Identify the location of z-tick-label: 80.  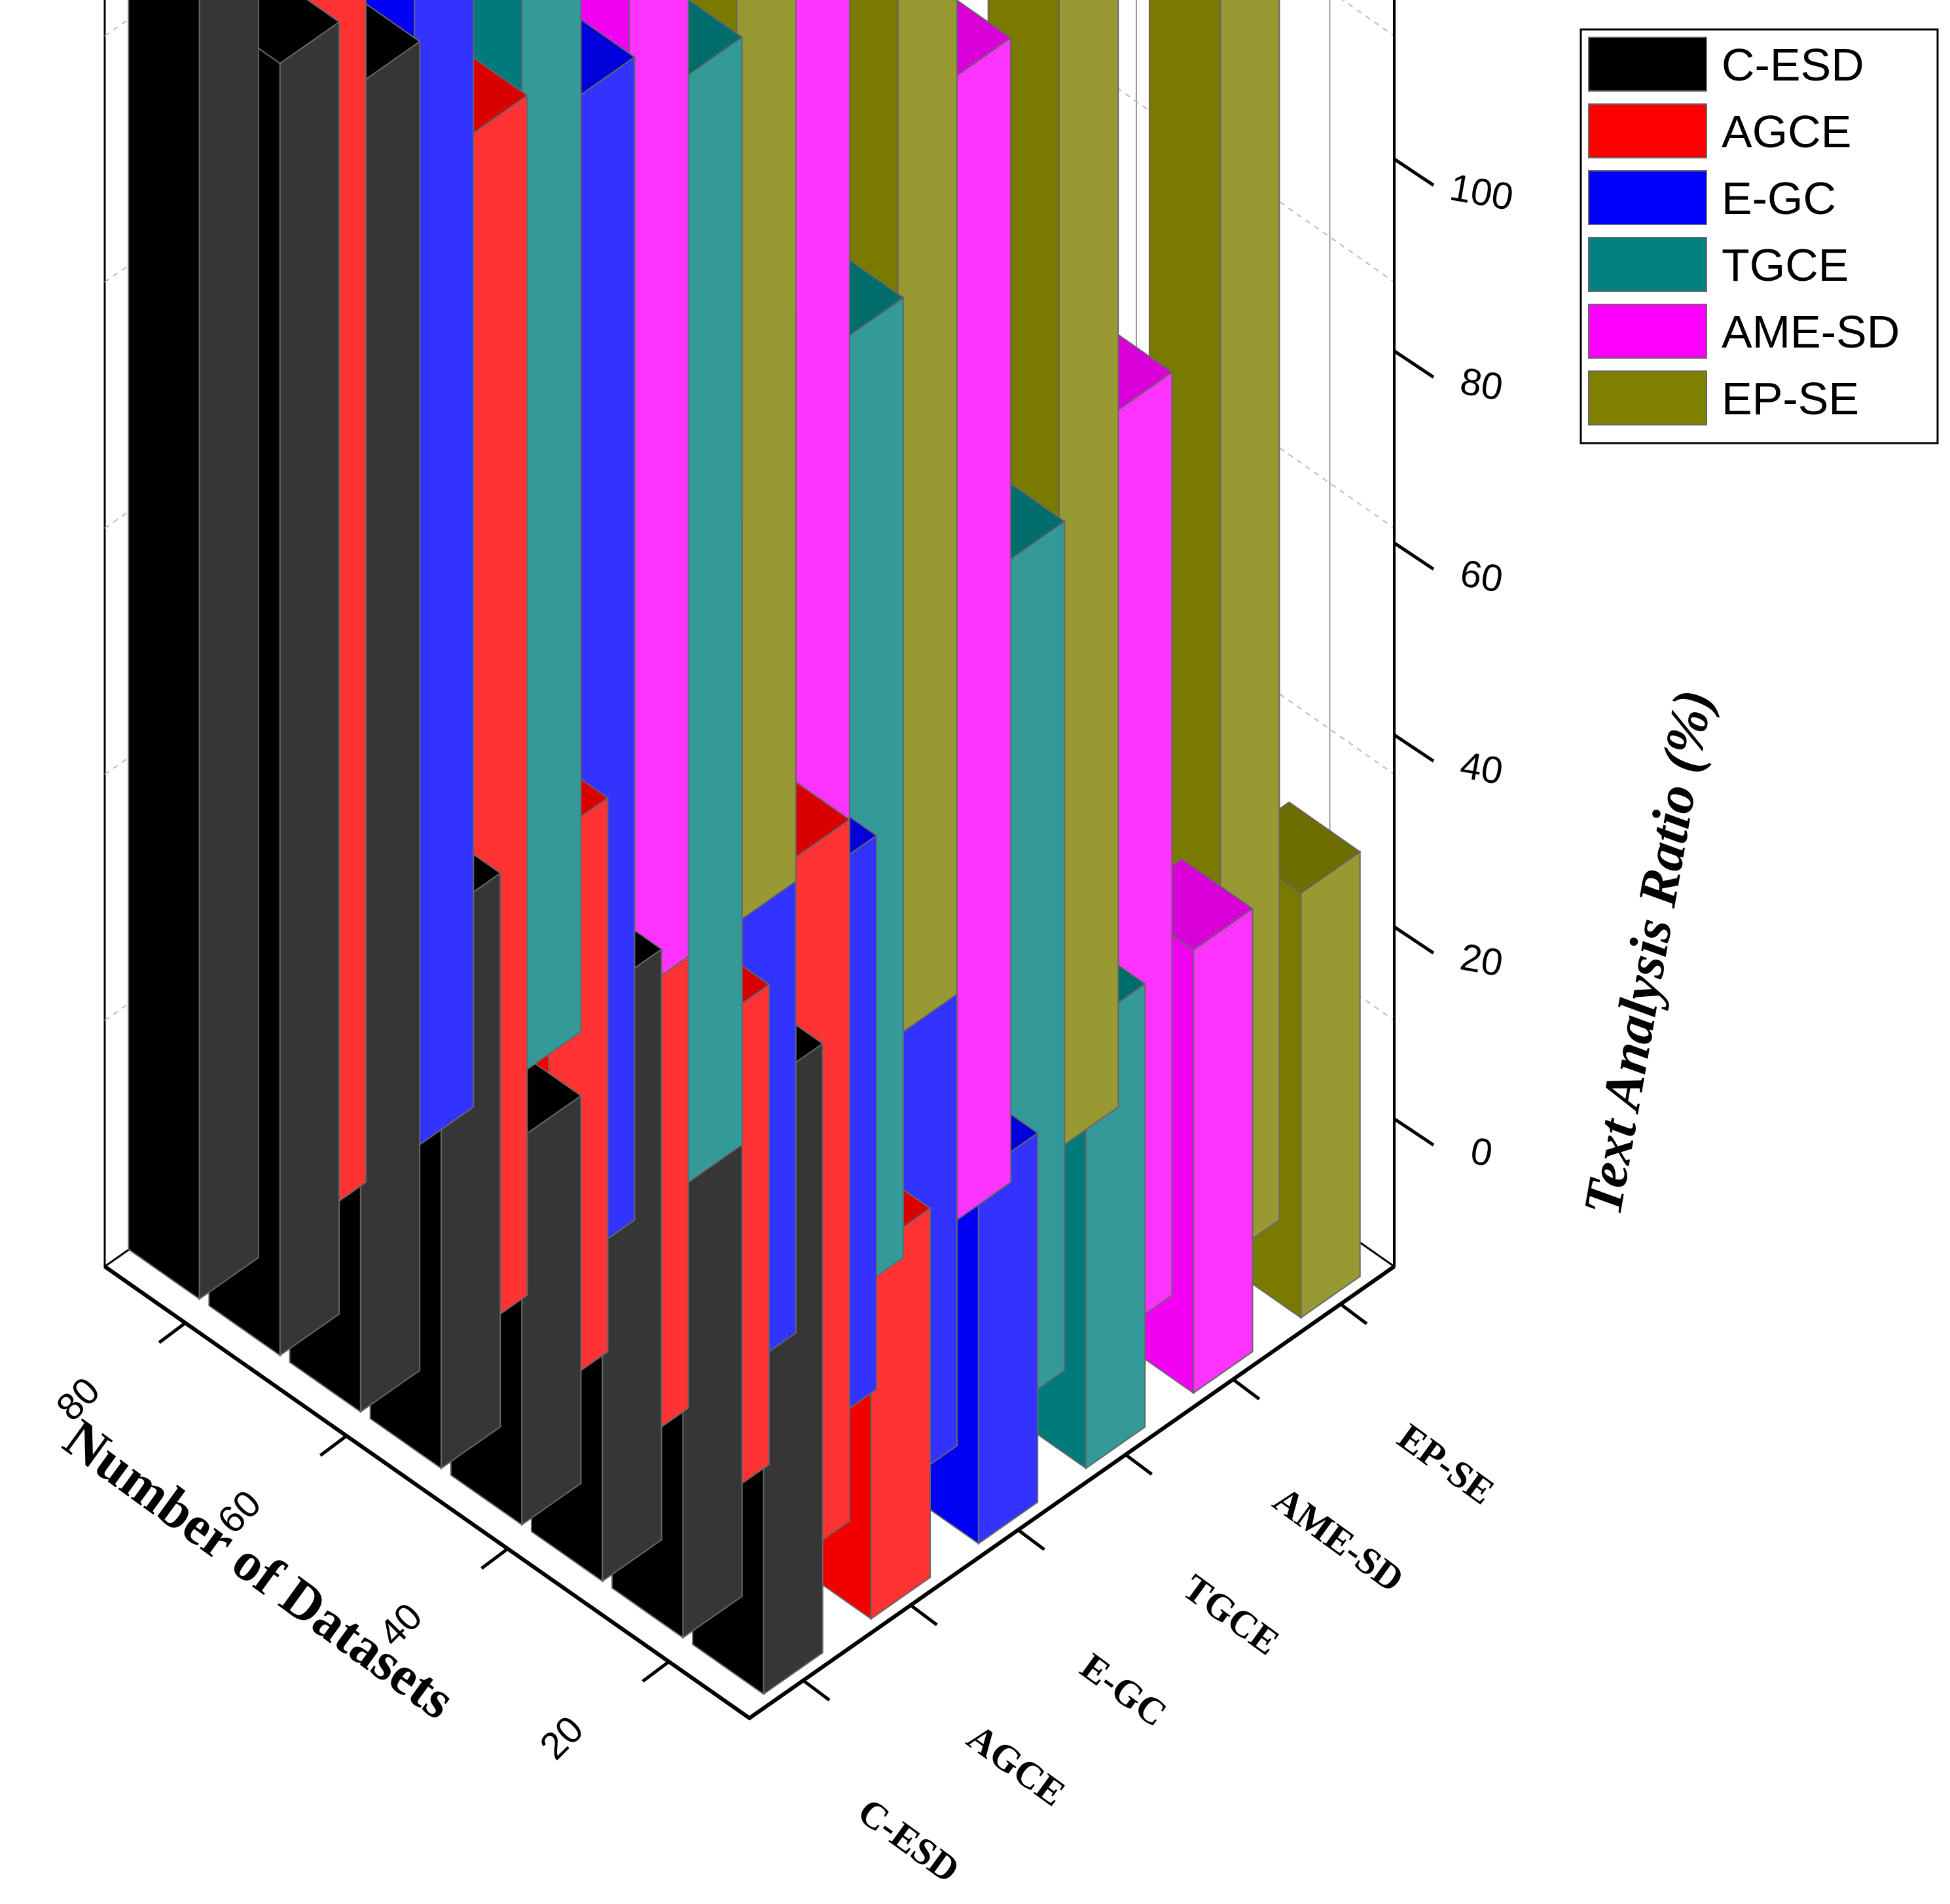
(1481, 383).